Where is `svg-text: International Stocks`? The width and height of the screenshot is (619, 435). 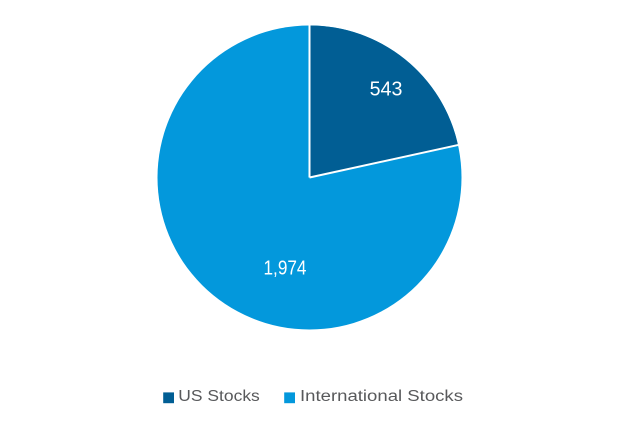
svg-text: International Stocks is located at coordinates (381, 396).